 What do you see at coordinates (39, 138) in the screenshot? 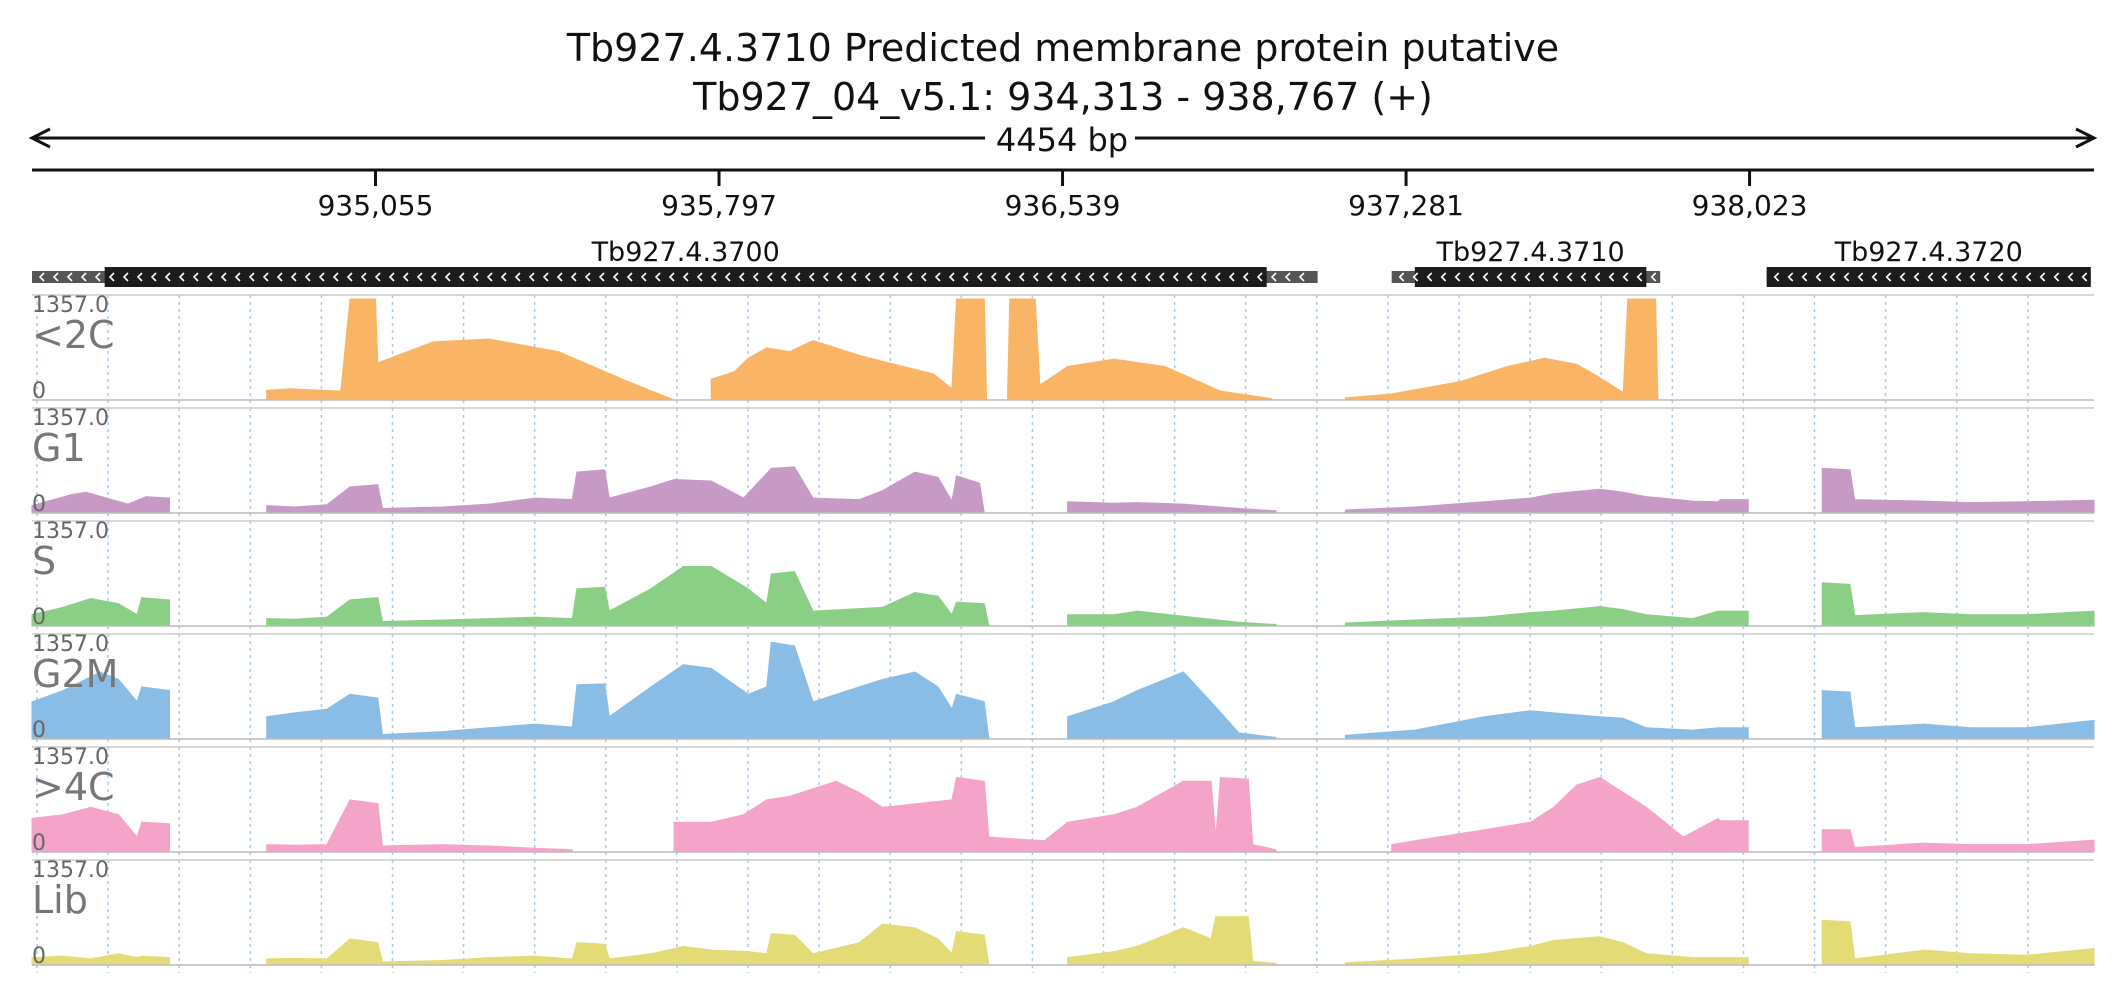
I see `span-arrow-left` at bounding box center [39, 138].